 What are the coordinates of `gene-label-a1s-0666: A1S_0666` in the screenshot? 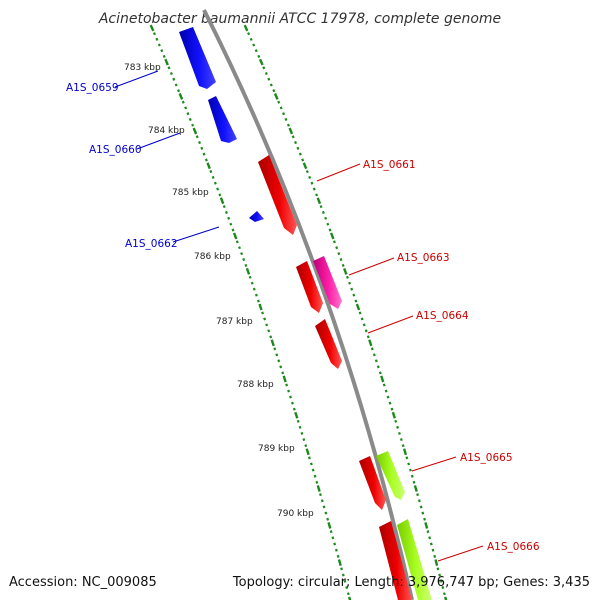 It's located at (513, 547).